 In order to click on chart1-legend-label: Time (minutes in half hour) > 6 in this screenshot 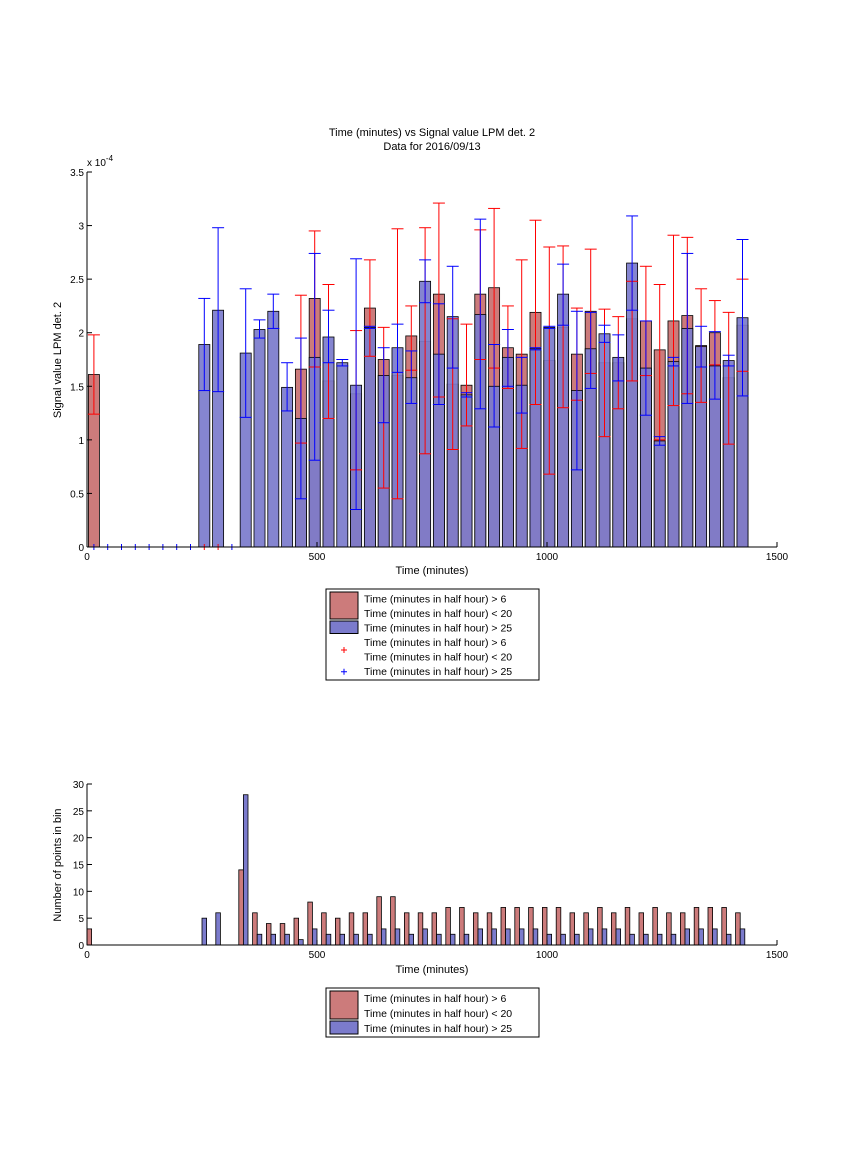, I will do `click(435, 643)`.